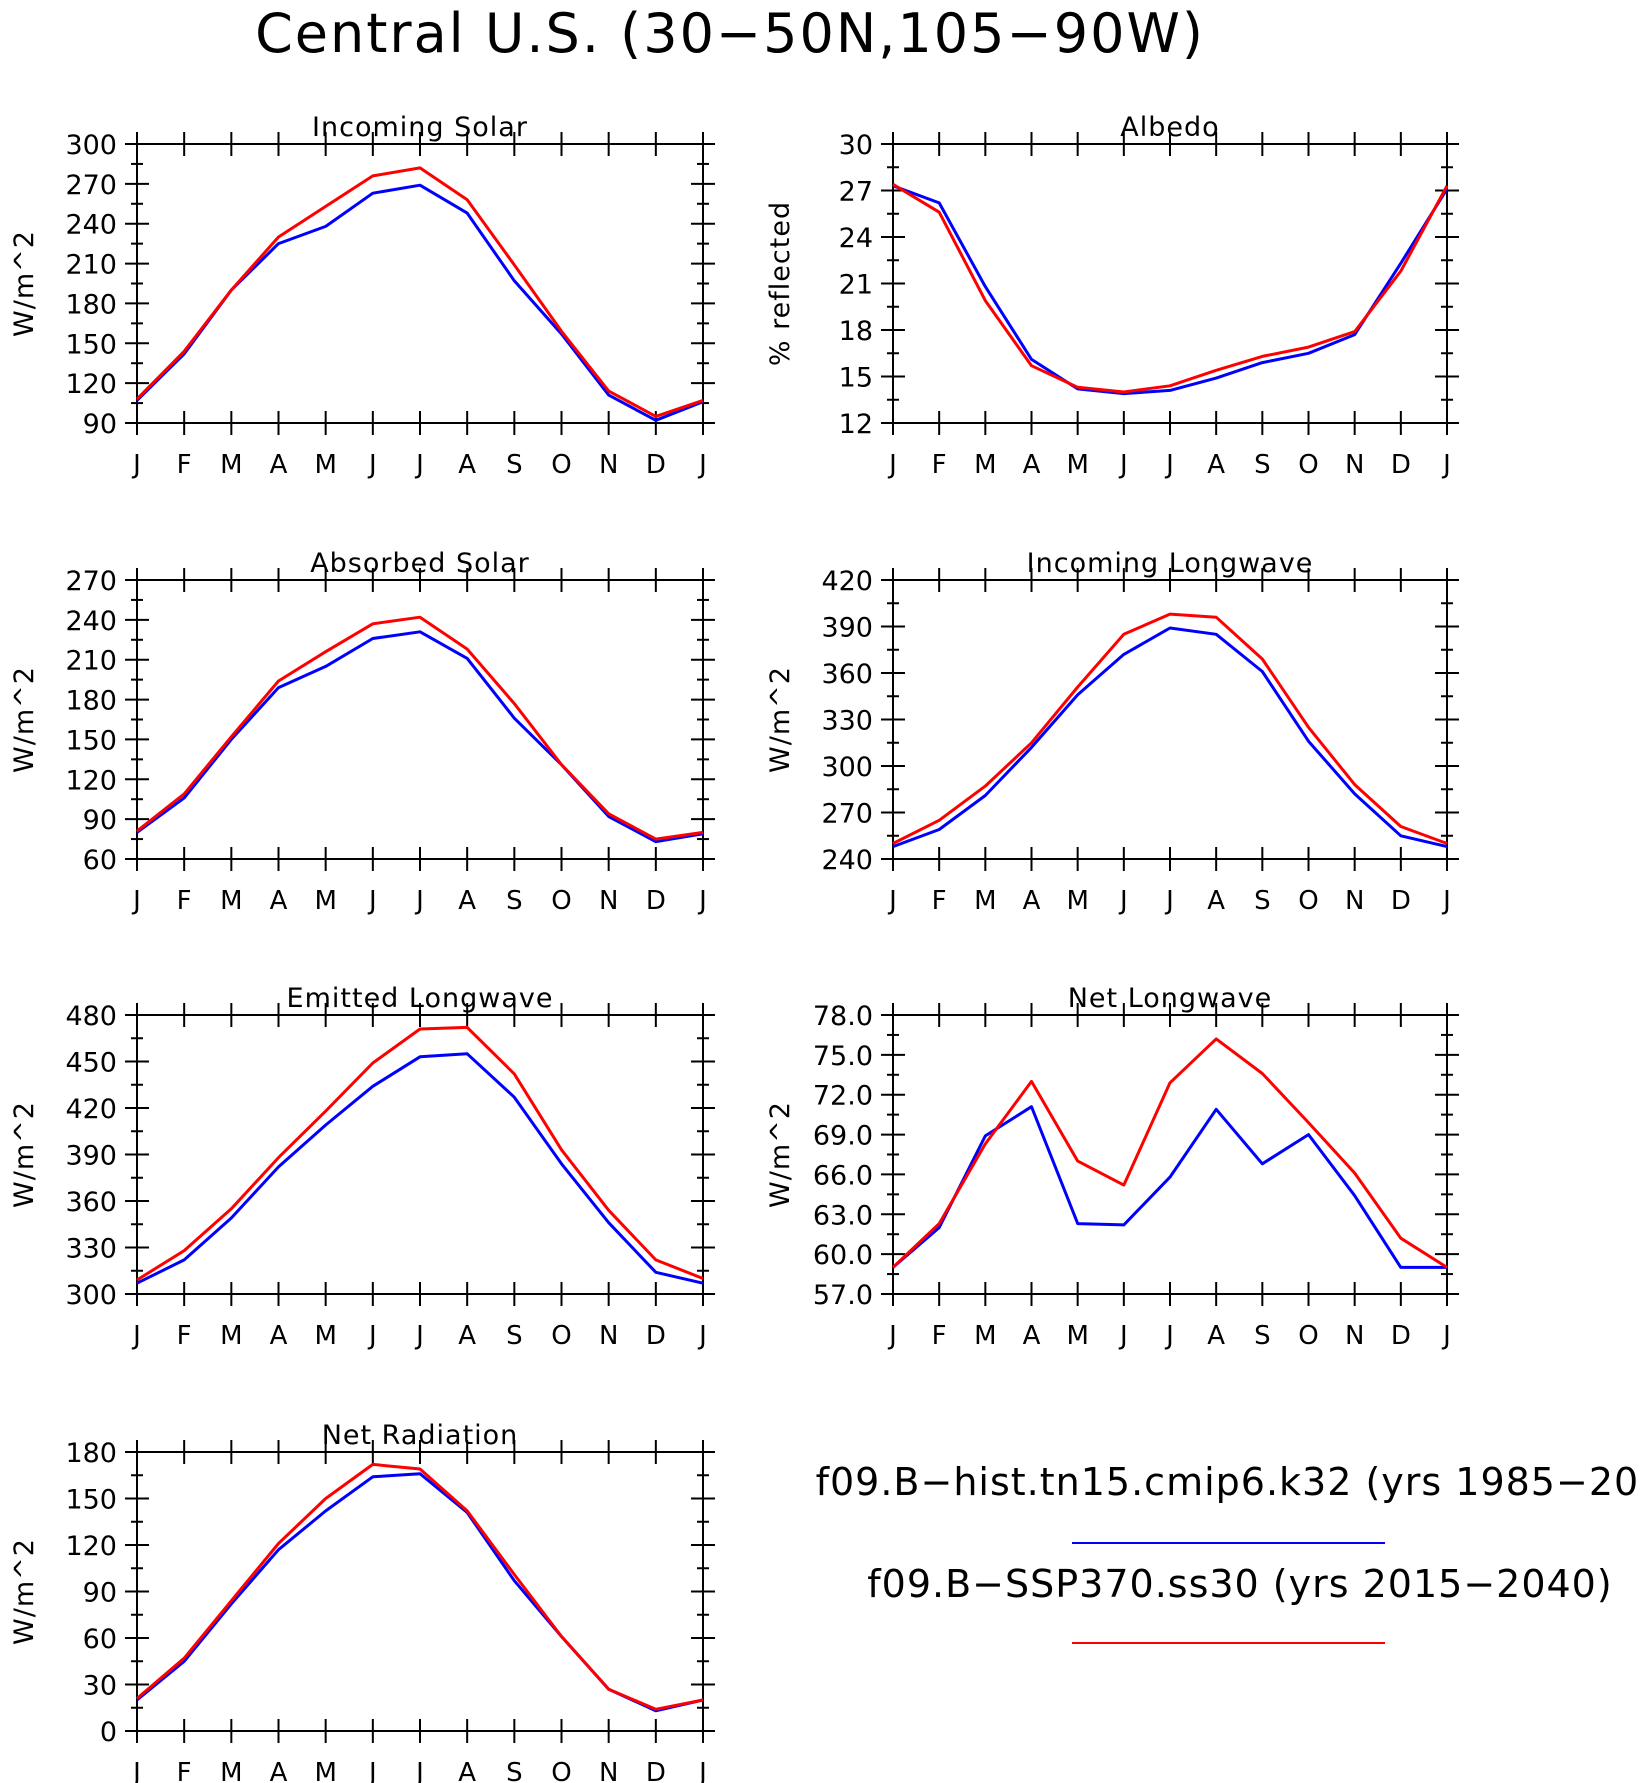 This screenshot has height=1783, width=1641. Describe the element at coordinates (91, 1063) in the screenshot. I see `y-tick-label: 450` at that location.